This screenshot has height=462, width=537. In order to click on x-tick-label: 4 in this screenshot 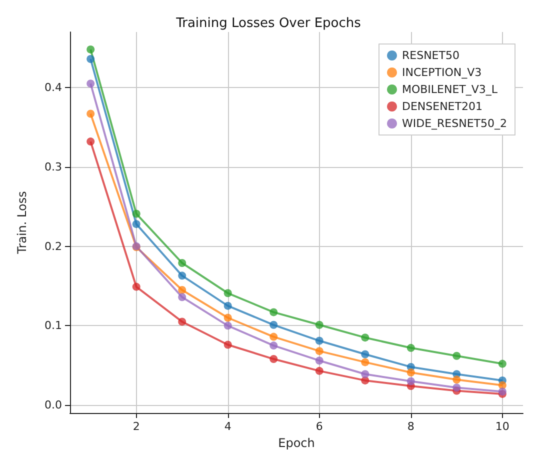, I will do `click(228, 426)`.